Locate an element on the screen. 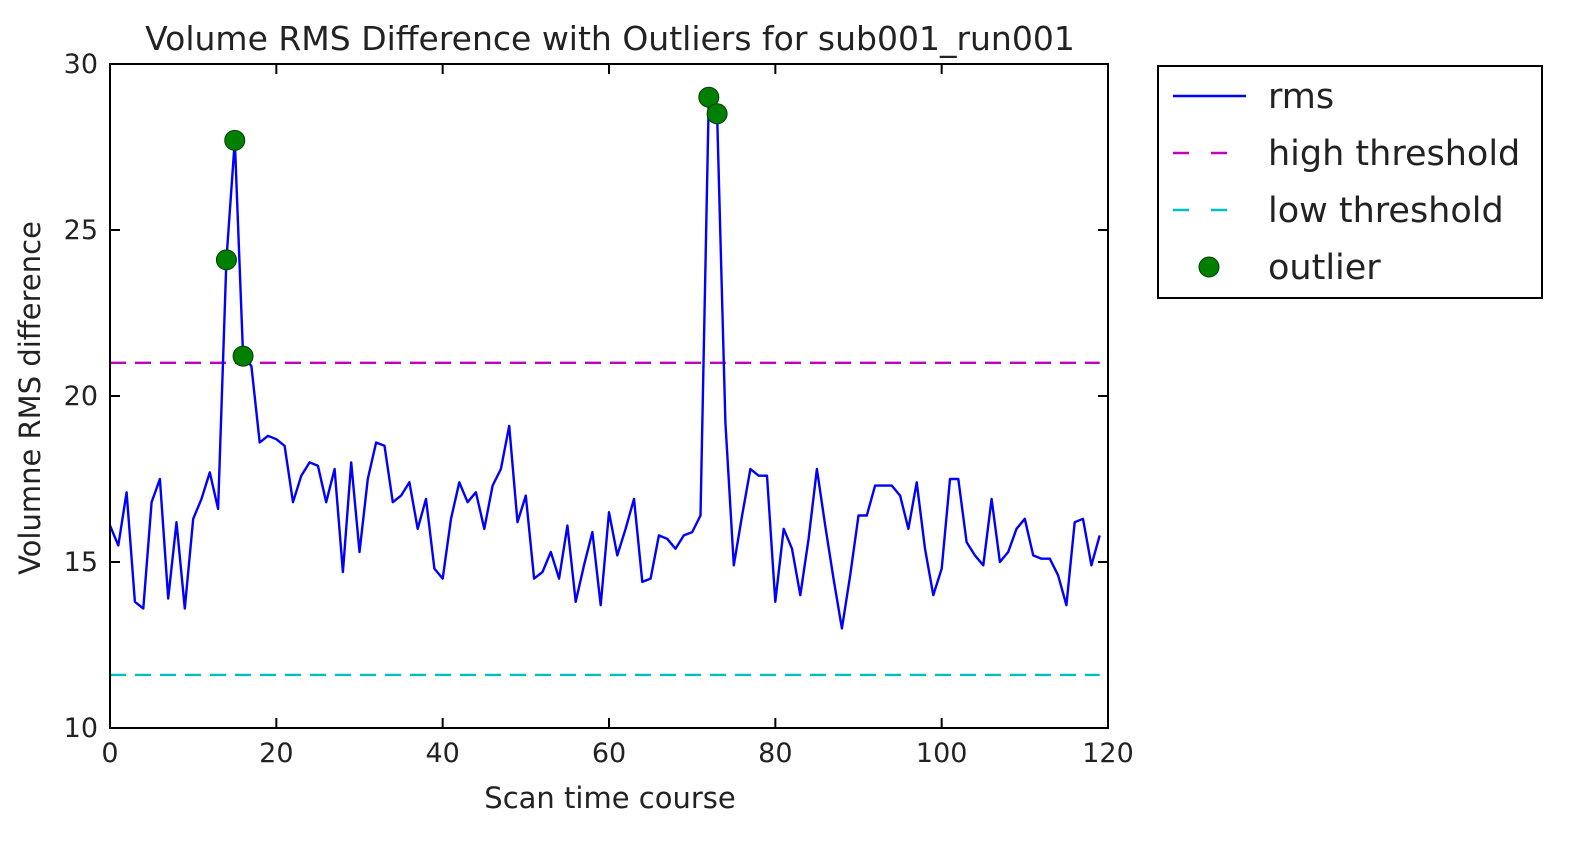  y-tick-label: 20 is located at coordinates (81, 396).